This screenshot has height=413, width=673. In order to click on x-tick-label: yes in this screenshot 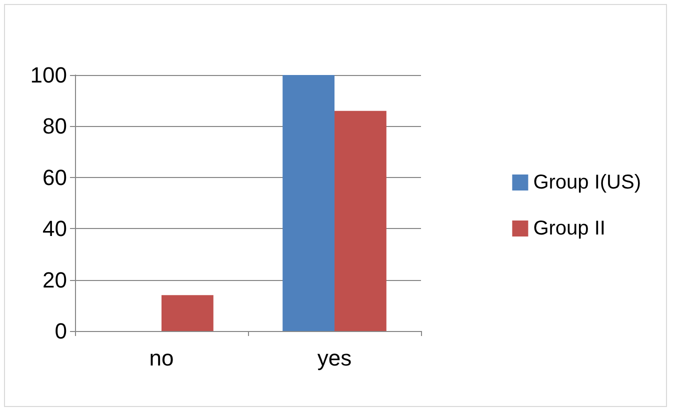, I will do `click(334, 358)`.